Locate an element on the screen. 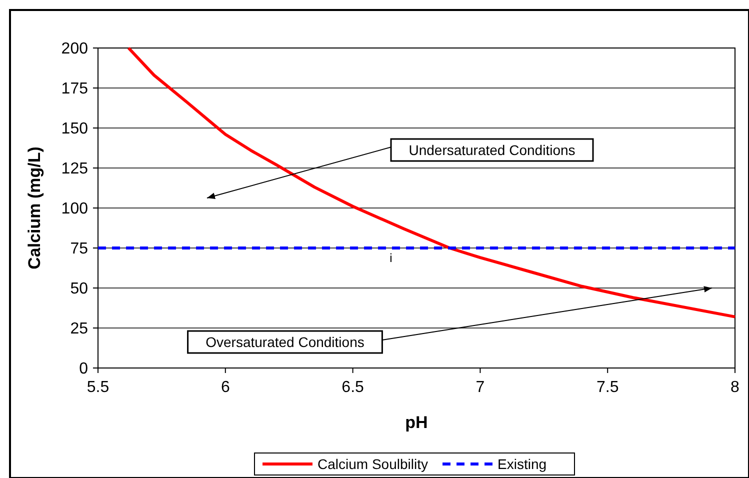 The image size is (749, 478). x-tick-label: 6.5 is located at coordinates (353, 387).